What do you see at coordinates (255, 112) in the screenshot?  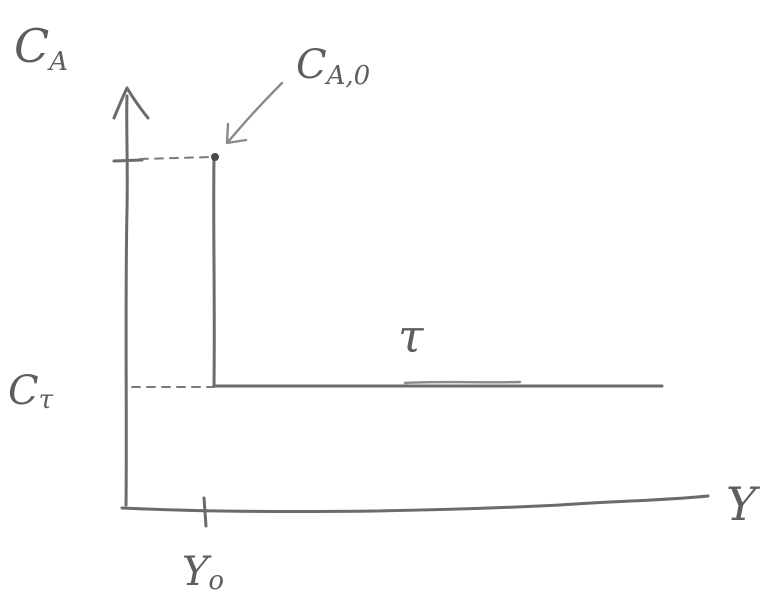 I see `arrow-down-left-icon` at bounding box center [255, 112].